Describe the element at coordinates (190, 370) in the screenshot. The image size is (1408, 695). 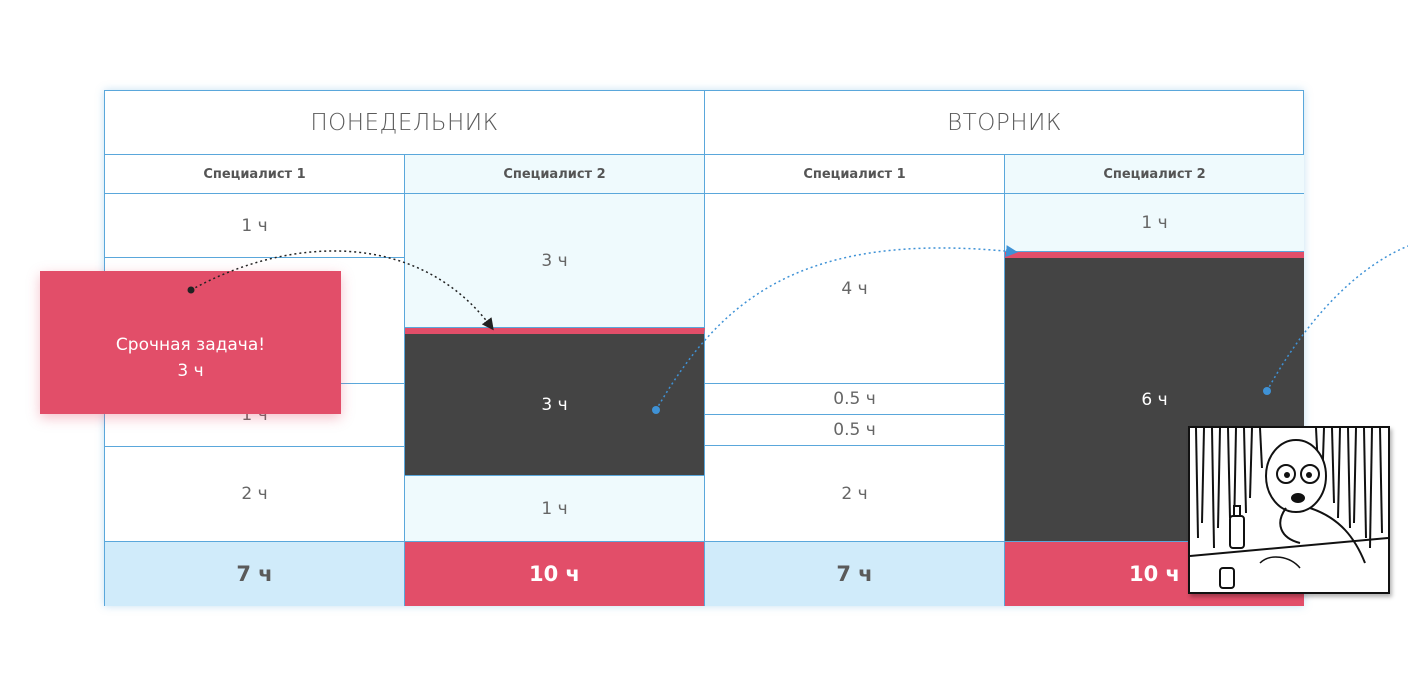
I see `urgent-task-hours: 3 ч` at that location.